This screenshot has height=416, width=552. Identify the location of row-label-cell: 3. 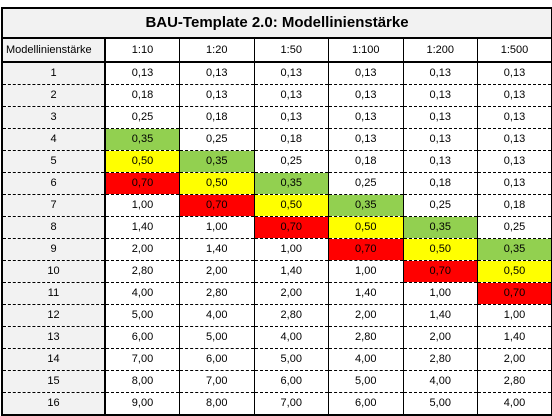
(53, 117).